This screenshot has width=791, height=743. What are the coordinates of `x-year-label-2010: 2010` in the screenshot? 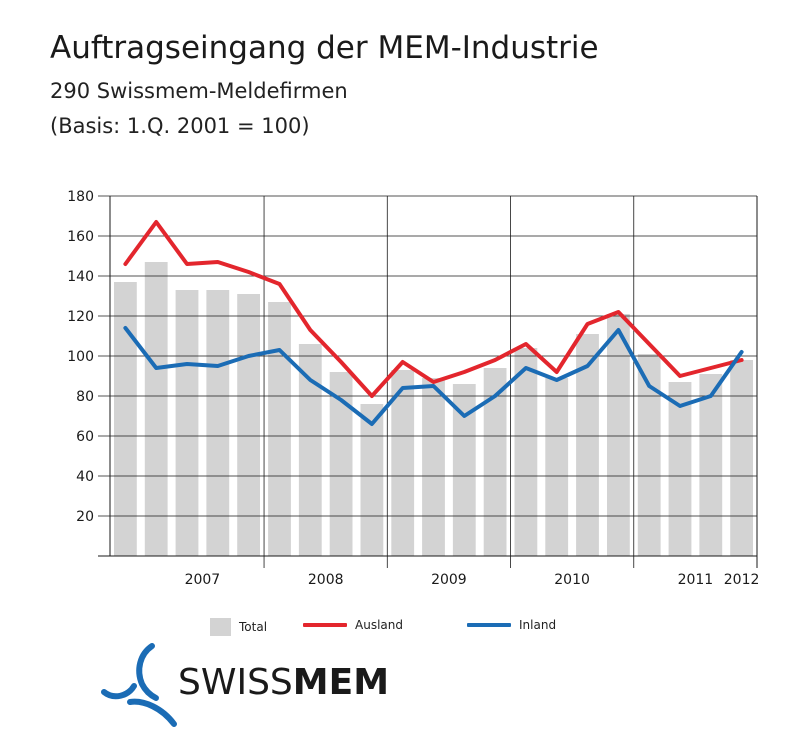 It's located at (572, 580).